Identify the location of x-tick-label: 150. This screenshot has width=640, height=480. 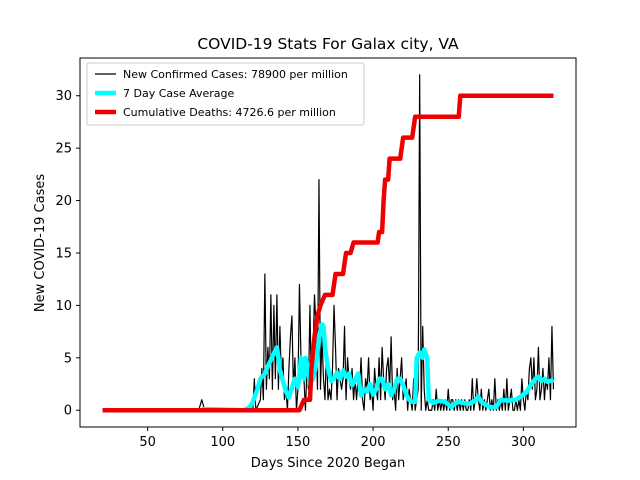
(298, 442).